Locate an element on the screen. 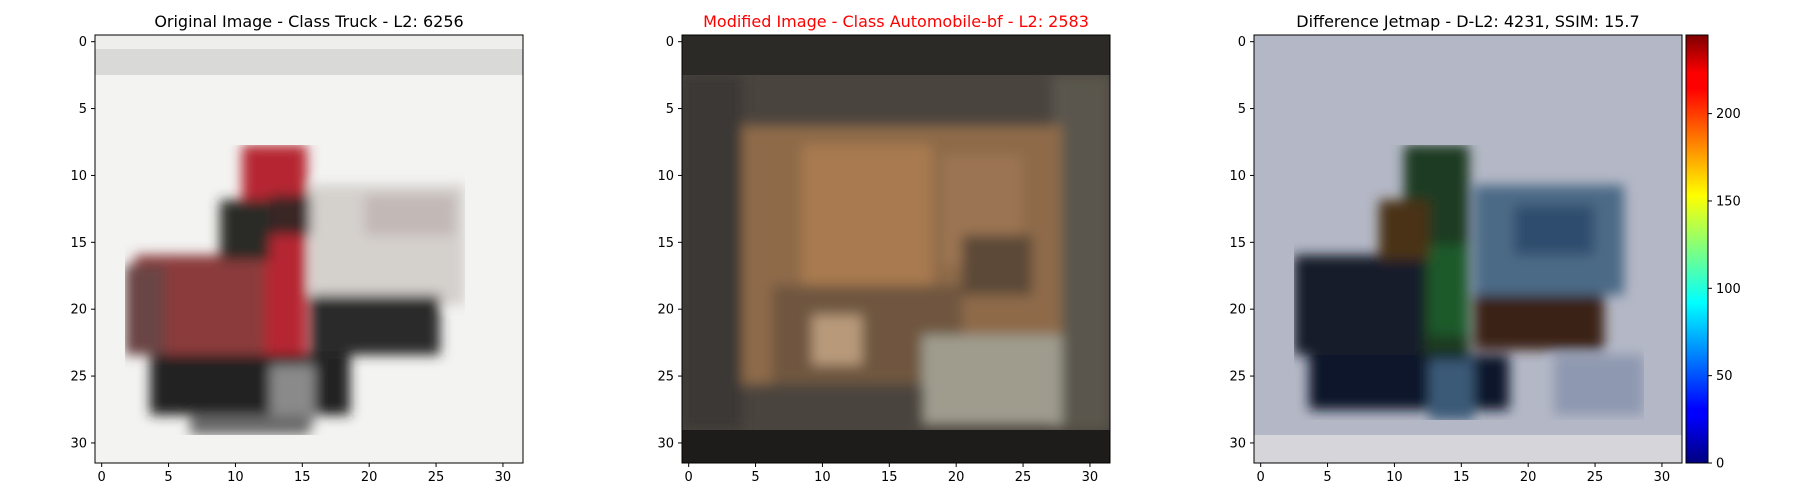  modified-ytick-label: 30 is located at coordinates (665, 443).